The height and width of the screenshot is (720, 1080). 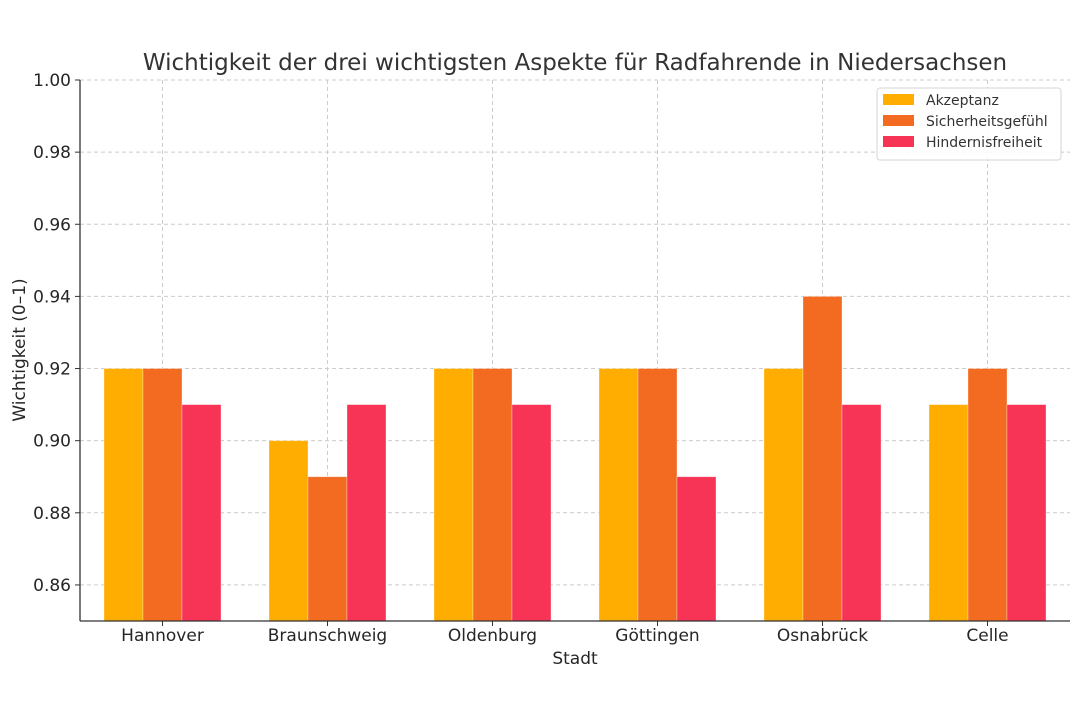 I want to click on bar-akzeptanz-celle, so click(x=948, y=513).